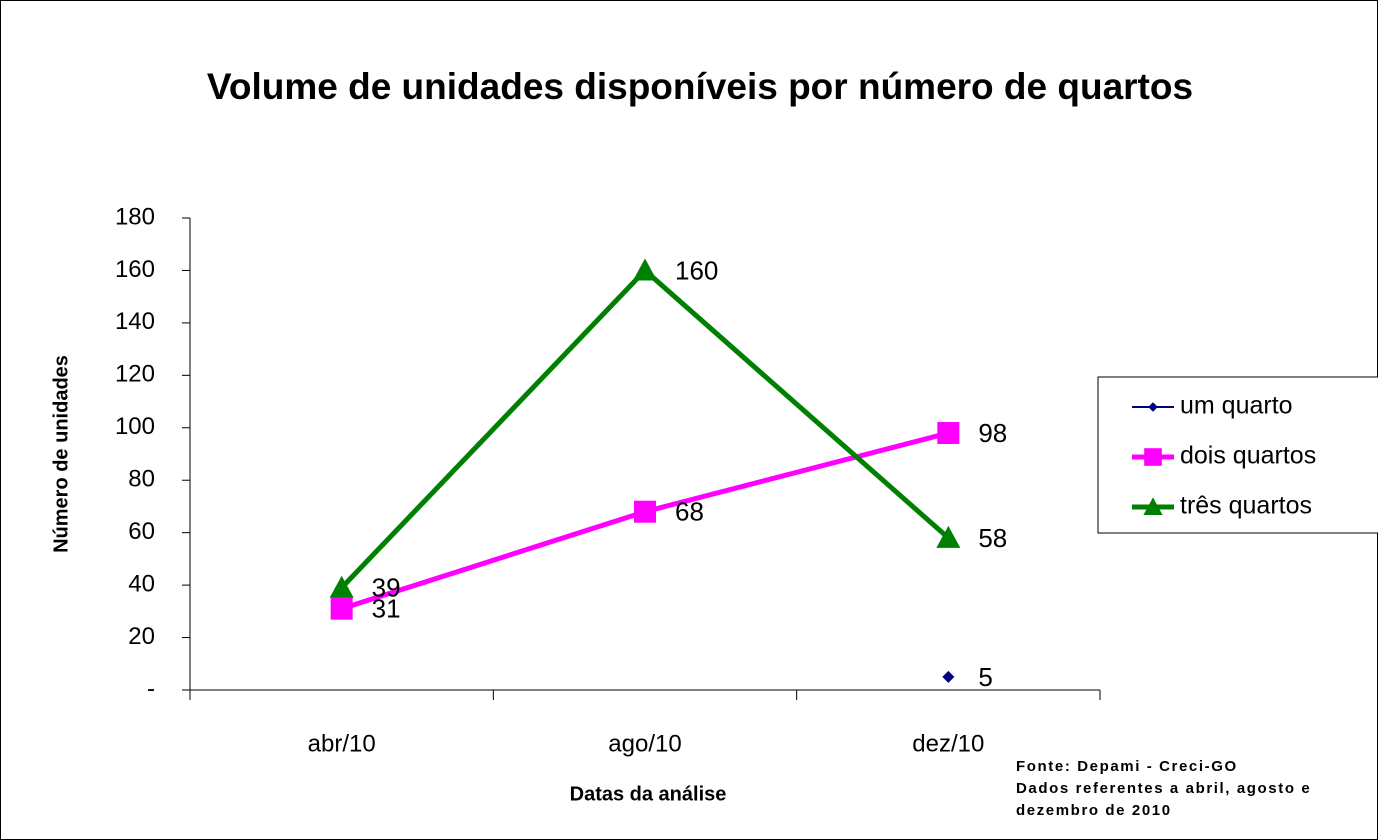 This screenshot has width=1378, height=840. What do you see at coordinates (386, 609) in the screenshot?
I see `data-label: 31` at bounding box center [386, 609].